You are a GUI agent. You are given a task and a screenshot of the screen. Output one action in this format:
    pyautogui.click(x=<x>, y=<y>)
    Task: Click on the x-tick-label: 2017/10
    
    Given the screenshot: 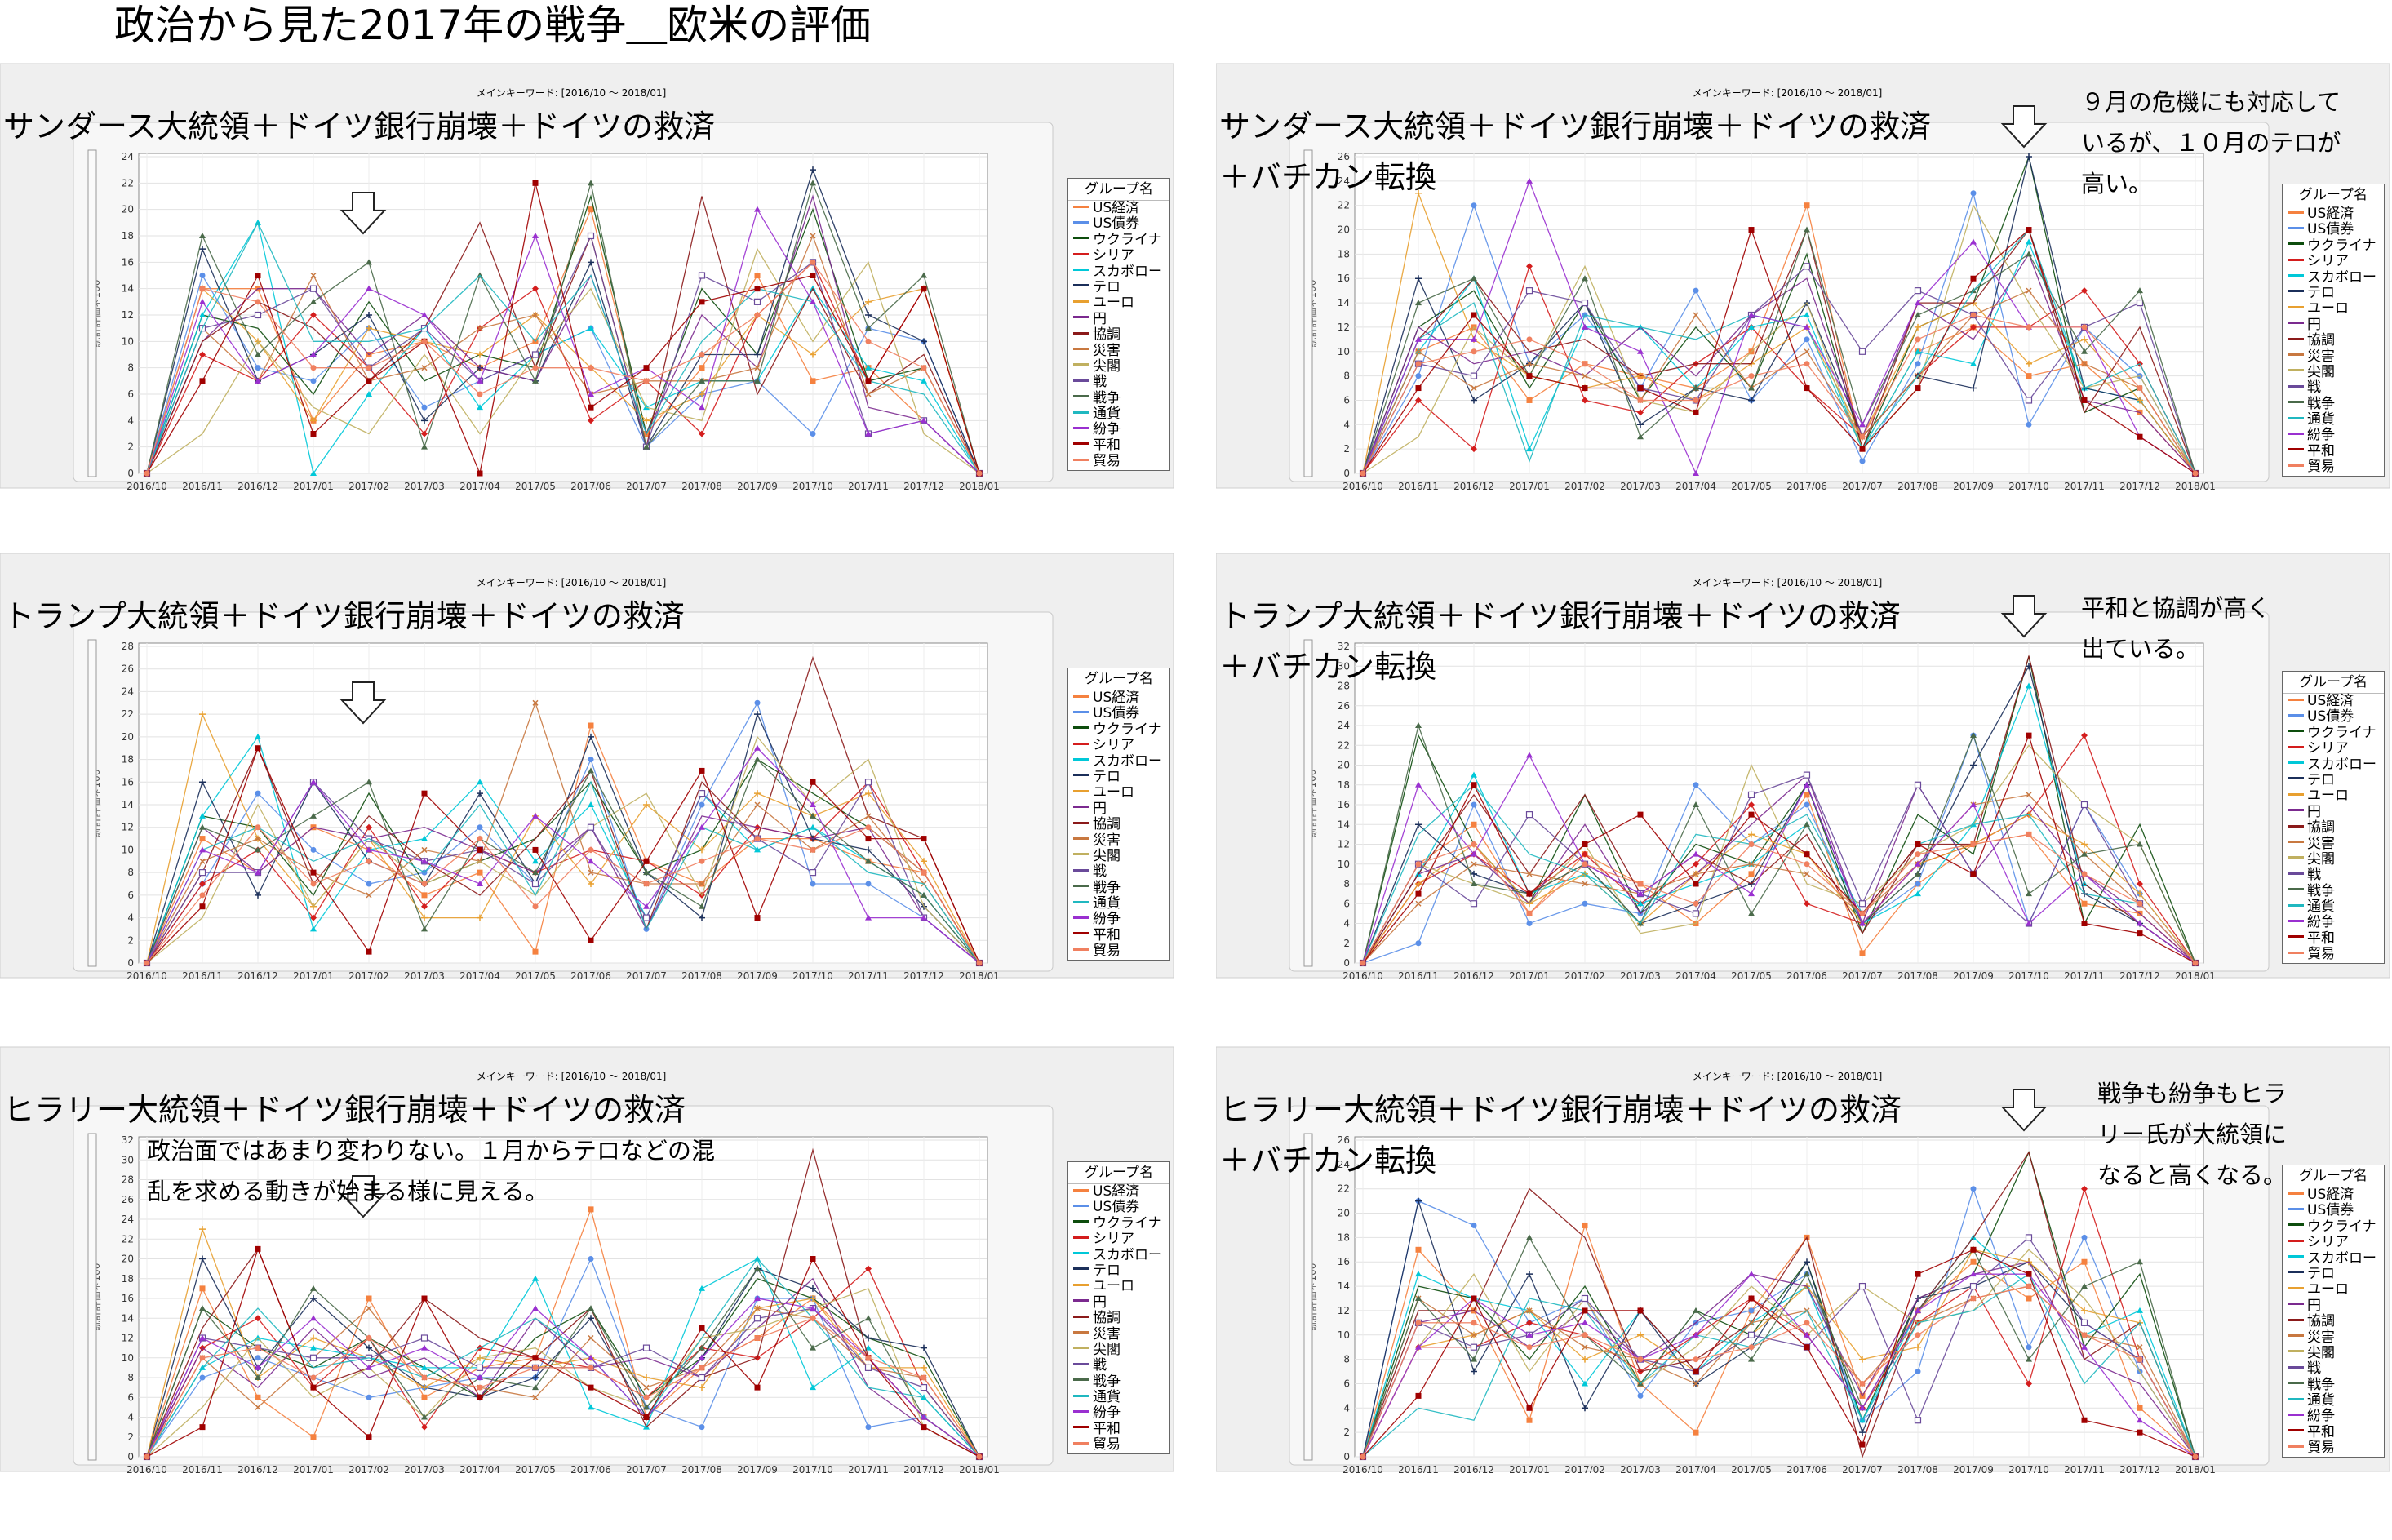 What is the action you would take?
    pyautogui.click(x=2028, y=486)
    